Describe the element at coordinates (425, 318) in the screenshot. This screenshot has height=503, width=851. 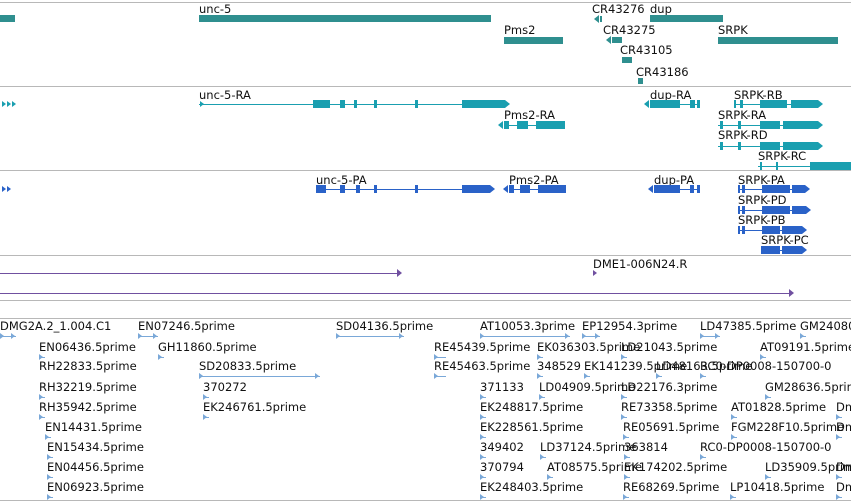
I see `track-separator-ests` at that location.